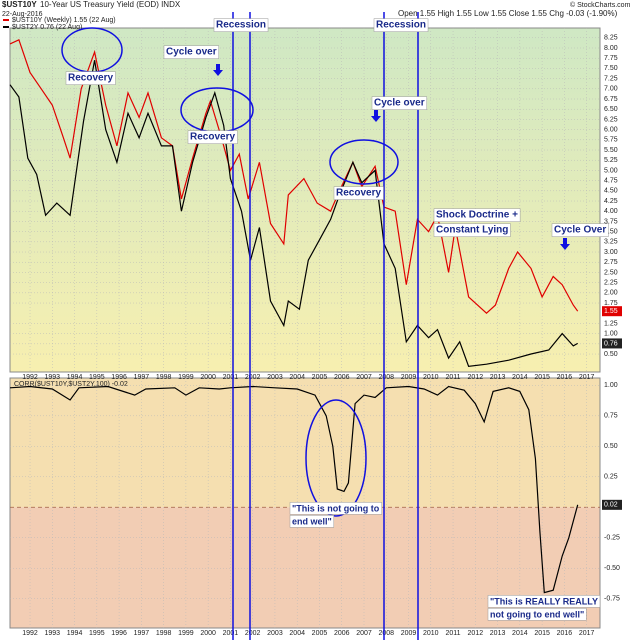 The width and height of the screenshot is (640, 640). I want to click on y-tick-label: 6.00, so click(611, 129).